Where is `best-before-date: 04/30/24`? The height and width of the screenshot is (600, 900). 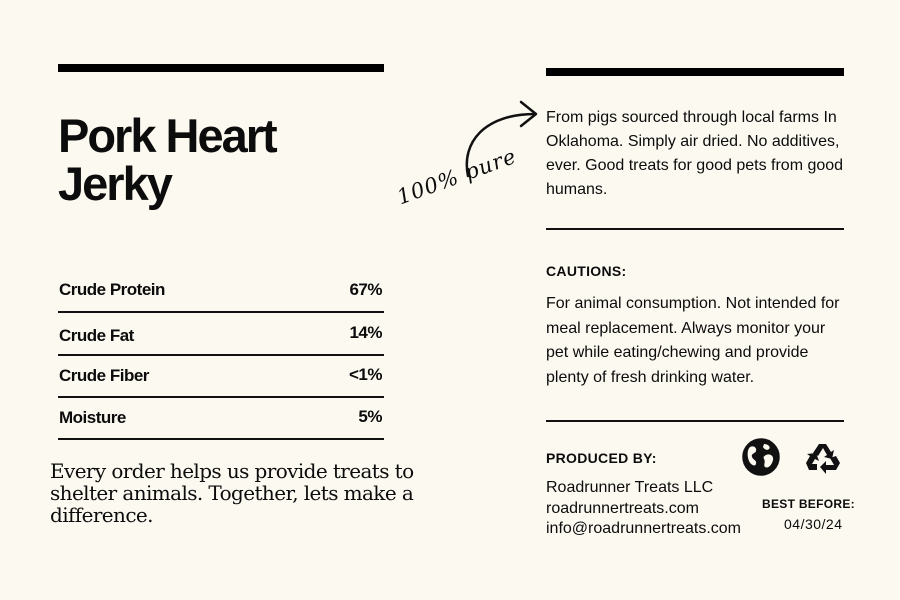 best-before-date: 04/30/24 is located at coordinates (813, 524).